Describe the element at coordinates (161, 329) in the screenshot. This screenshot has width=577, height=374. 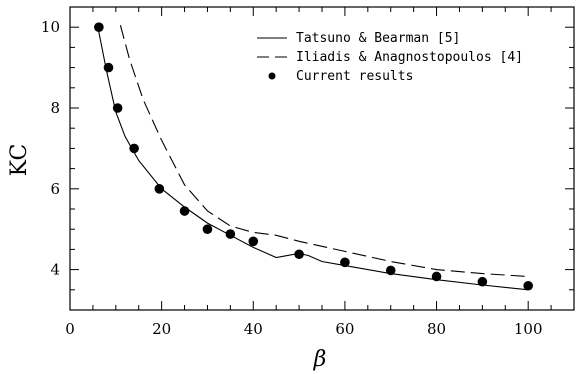
I see `x-tick-label: 20` at that location.